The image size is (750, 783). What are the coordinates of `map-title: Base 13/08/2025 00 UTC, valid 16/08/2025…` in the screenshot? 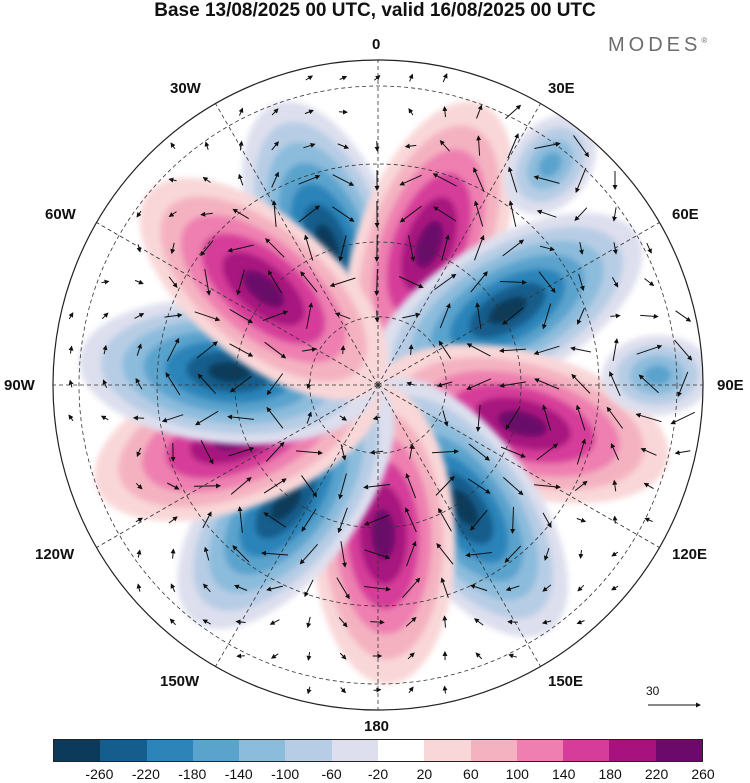 It's located at (375, 10).